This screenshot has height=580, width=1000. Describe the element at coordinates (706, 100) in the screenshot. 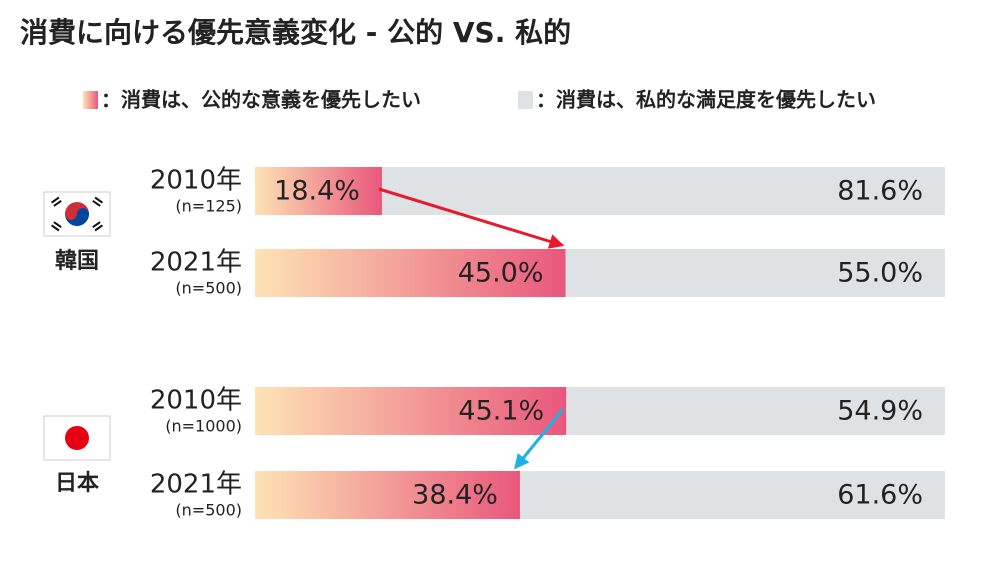

I see `legend-label: ：消費は、私的な満足度を優先したい` at that location.